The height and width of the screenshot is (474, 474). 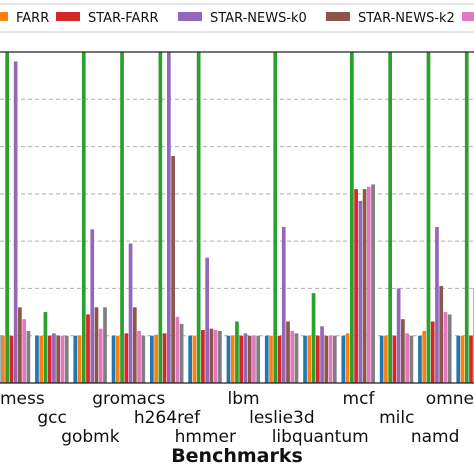 What do you see at coordinates (244, 399) in the screenshot?
I see `x-tick-label: lbm` at bounding box center [244, 399].